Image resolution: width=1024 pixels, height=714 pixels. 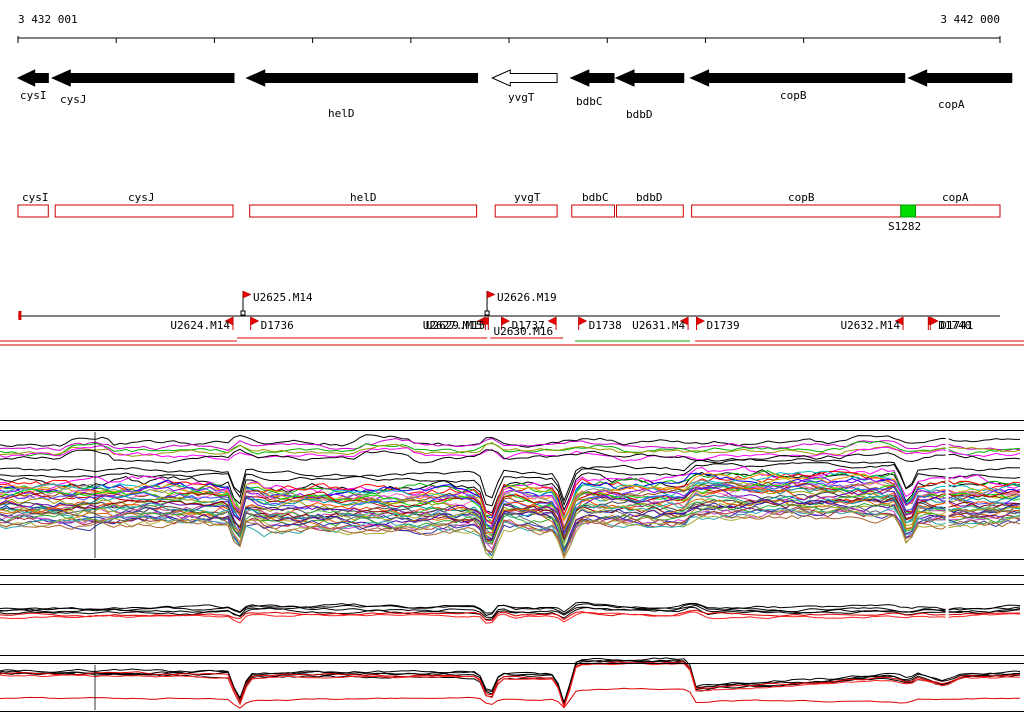 I want to click on gene-box-cysI, so click(x=33, y=211).